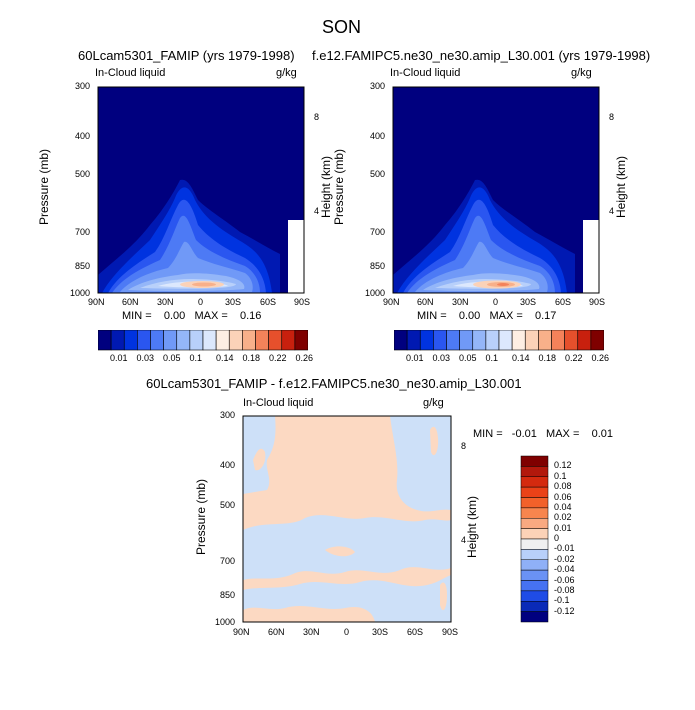 Image resolution: width=695 pixels, height=710 pixels. I want to click on colorbar-right-label: 0.26, so click(600, 358).